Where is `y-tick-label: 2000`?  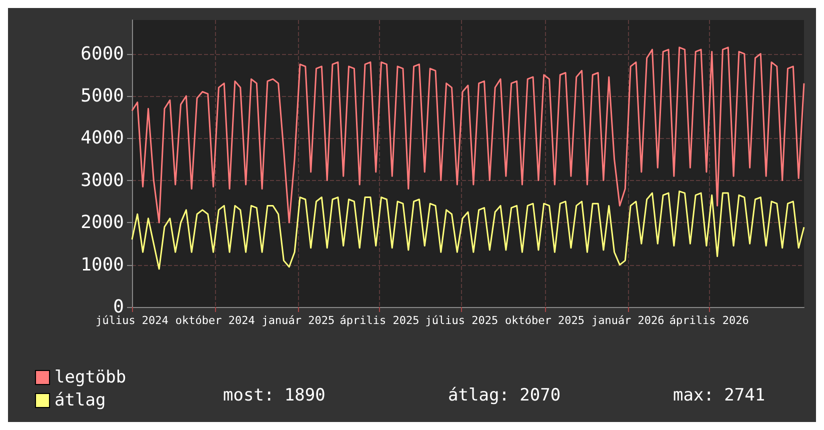
y-tick-label: 2000 is located at coordinates (102, 223).